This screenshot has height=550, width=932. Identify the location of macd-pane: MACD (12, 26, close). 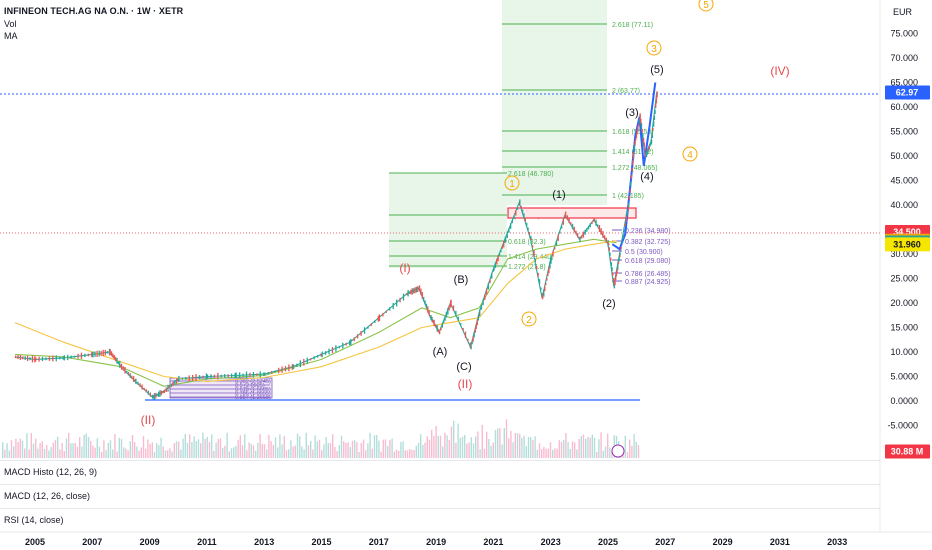
(440, 496).